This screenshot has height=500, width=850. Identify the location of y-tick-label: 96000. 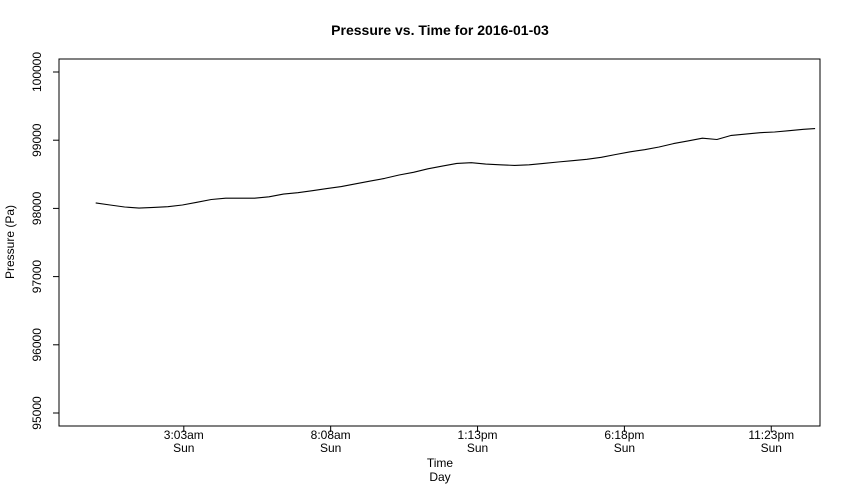
(37, 345).